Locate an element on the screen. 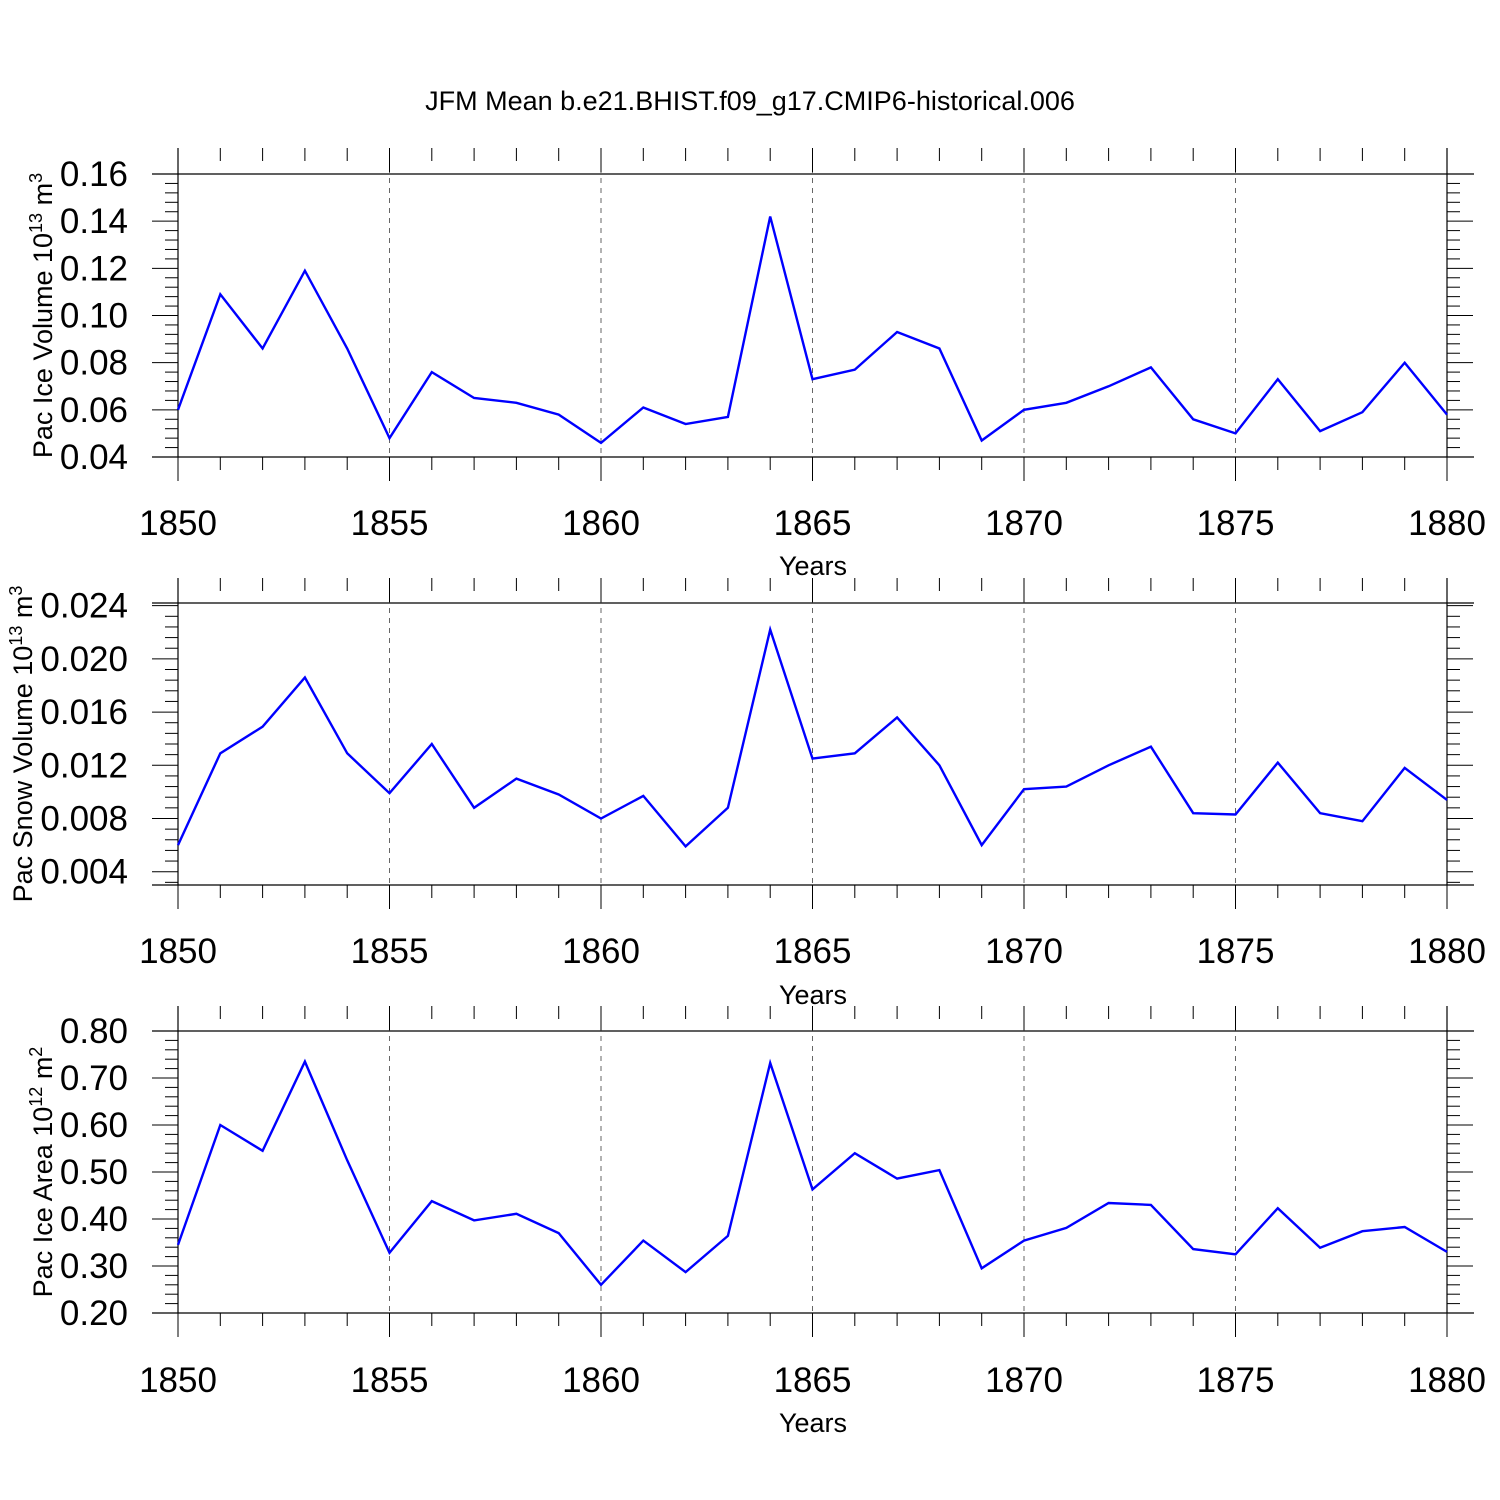 This screenshot has height=1500, width=1500. y-tick-label: 0.30 is located at coordinates (94, 1266).